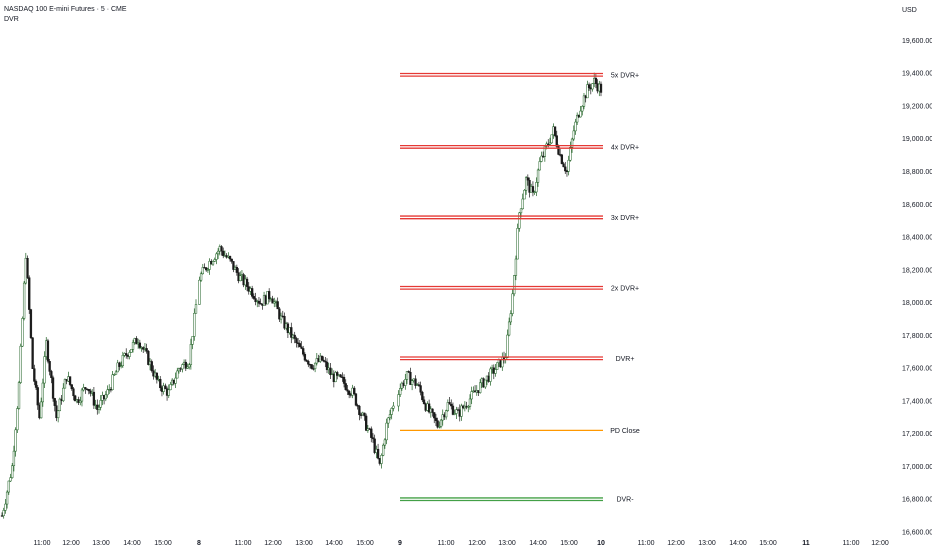 The image size is (932, 550). I want to click on level-label: 3x DVR+, so click(625, 218).